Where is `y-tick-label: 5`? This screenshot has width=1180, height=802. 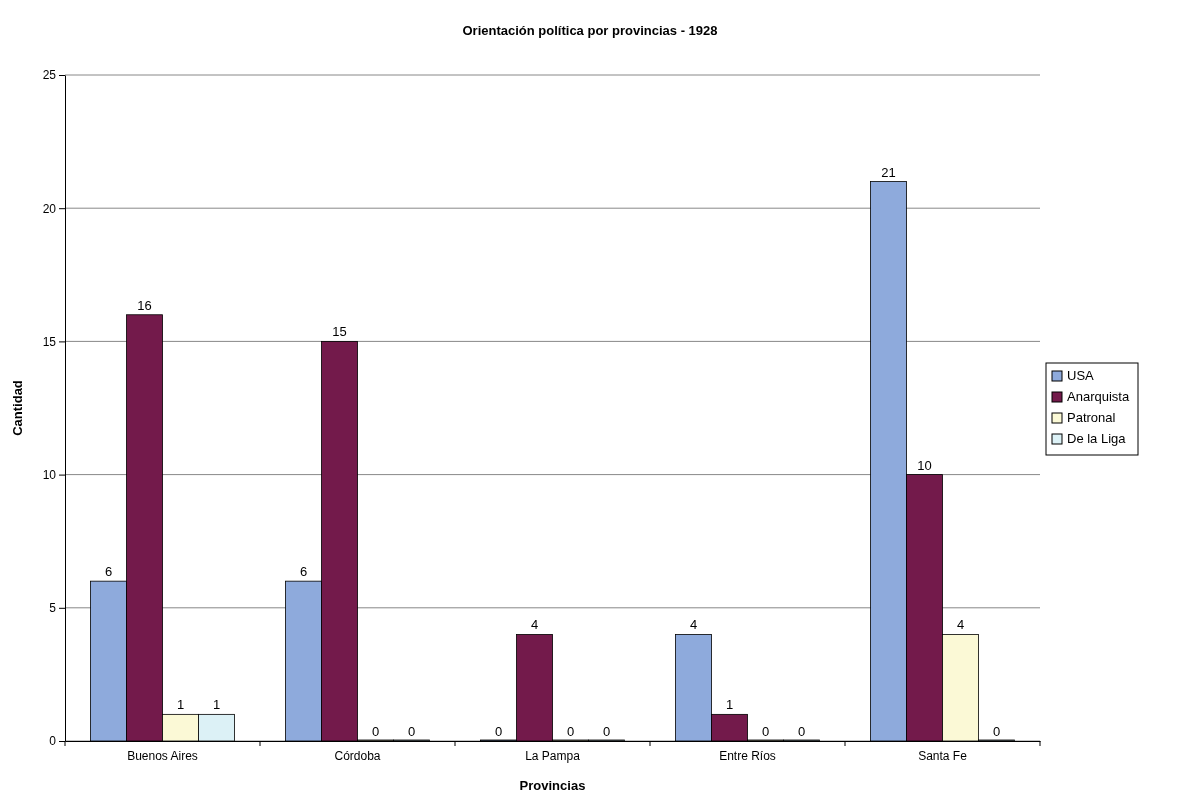 y-tick-label: 5 is located at coordinates (53, 608).